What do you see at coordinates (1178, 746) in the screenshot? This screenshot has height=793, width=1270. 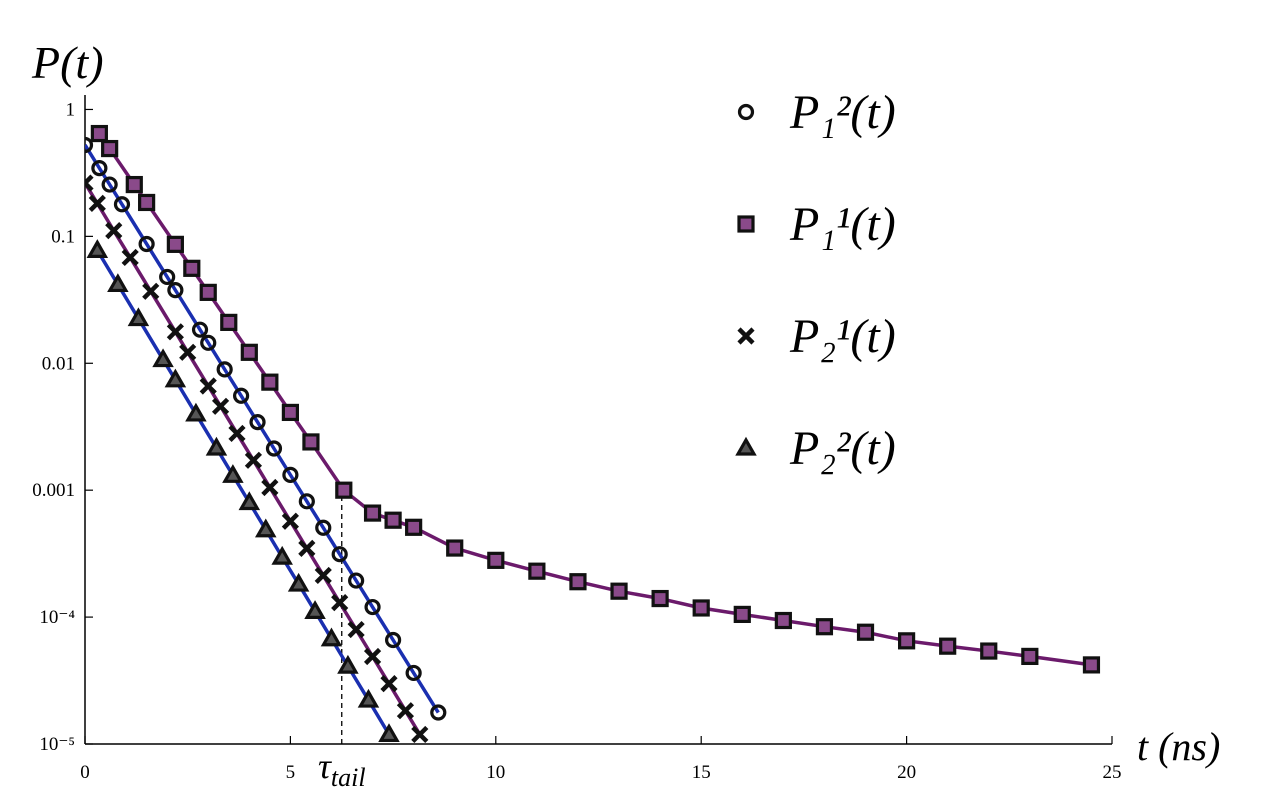 I see `x-axis-label: t (ns)` at bounding box center [1178, 746].